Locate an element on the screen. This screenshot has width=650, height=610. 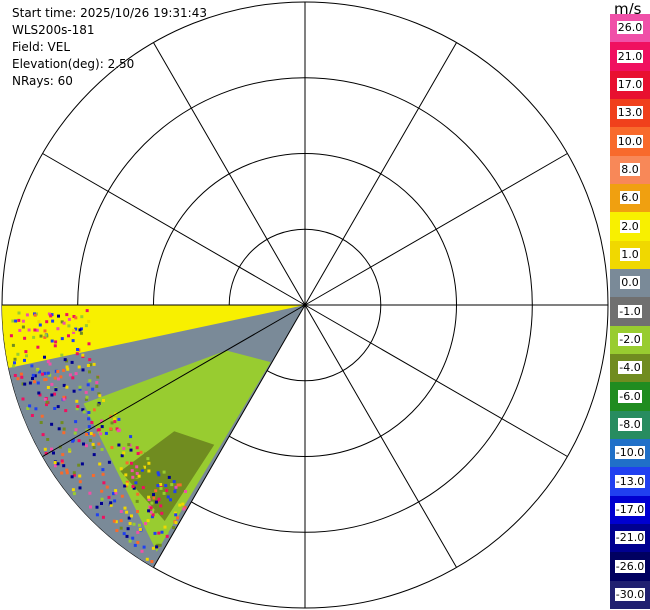
colorbar-tick-label: 2.0 is located at coordinates (630, 226).